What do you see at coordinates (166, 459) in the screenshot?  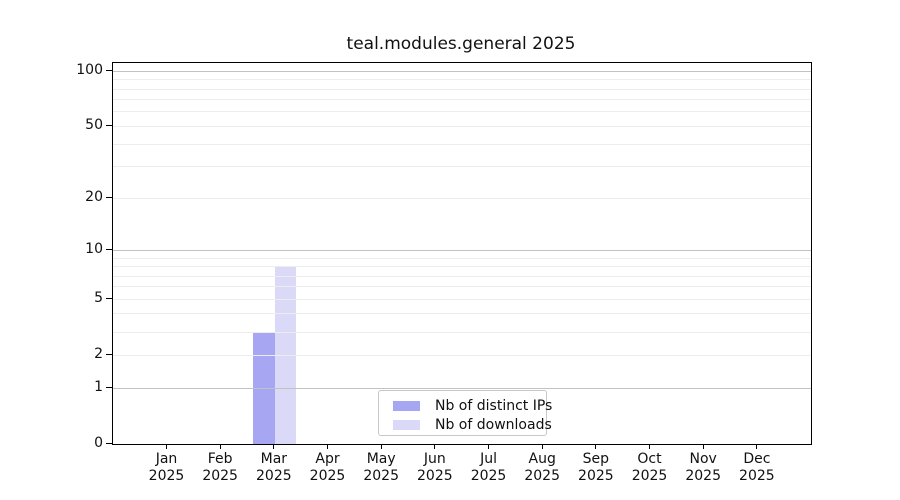 I see `x-tick-label-month: Jan` at bounding box center [166, 459].